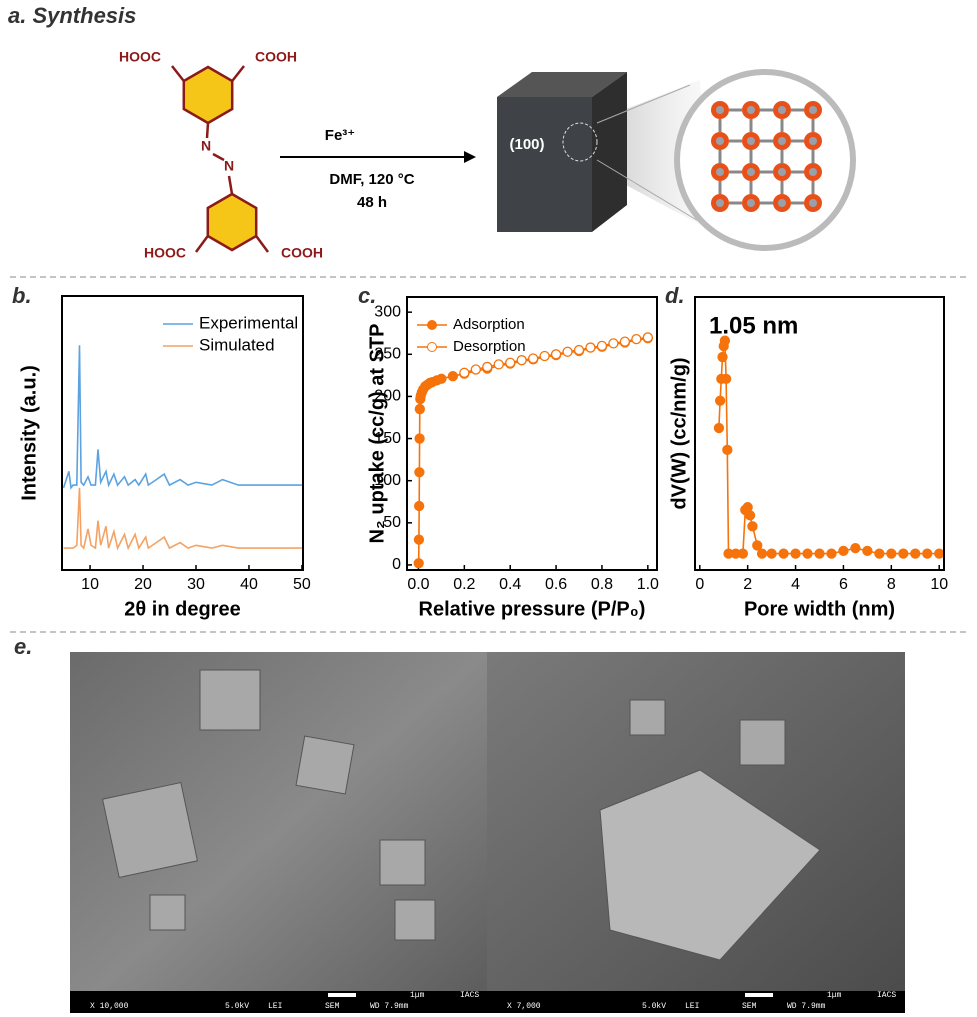  I want to click on y-axis-label: N₂ uptake (cc/g) at STP, so click(377, 433).